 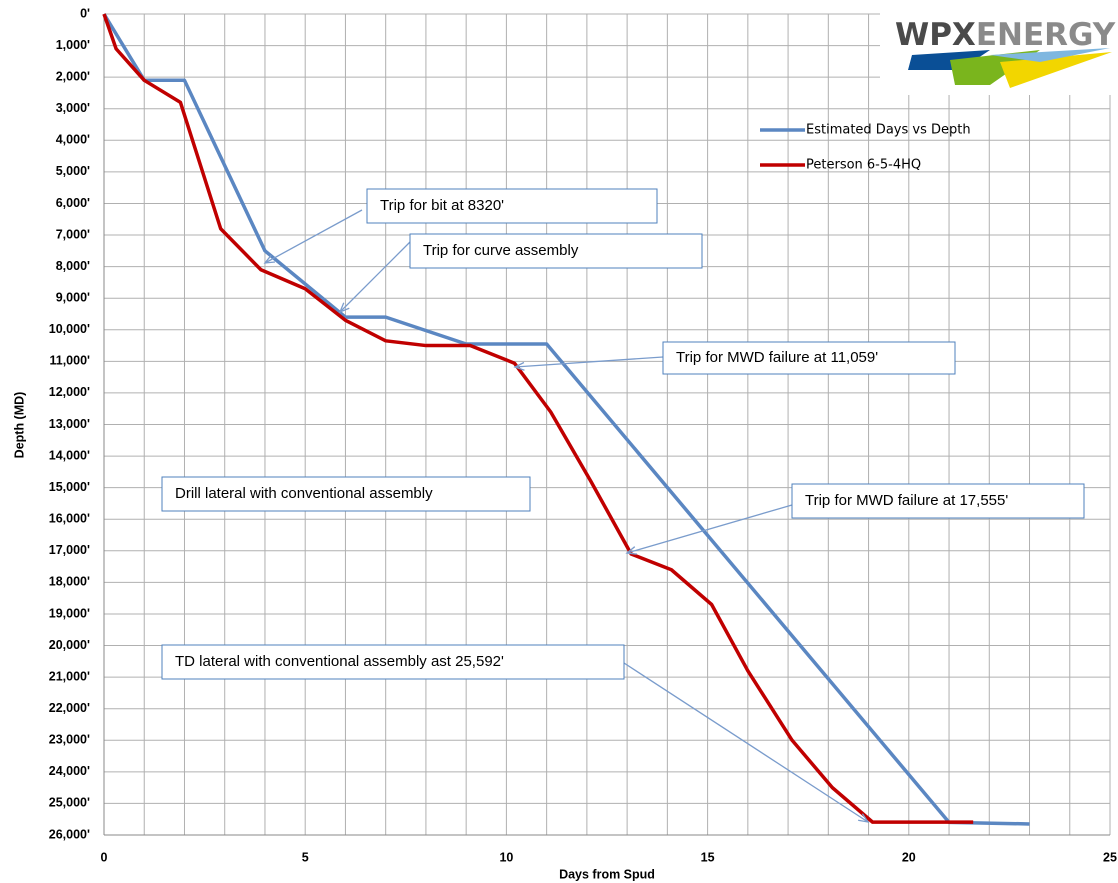 What do you see at coordinates (863, 165) in the screenshot?
I see `legend-label: Peterson 6-5-4HQ` at bounding box center [863, 165].